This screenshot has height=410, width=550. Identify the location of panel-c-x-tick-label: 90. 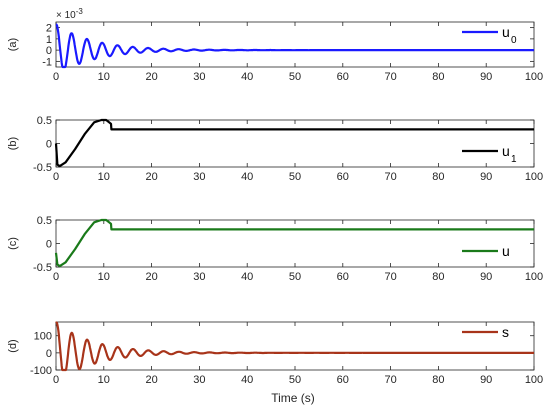
(486, 277).